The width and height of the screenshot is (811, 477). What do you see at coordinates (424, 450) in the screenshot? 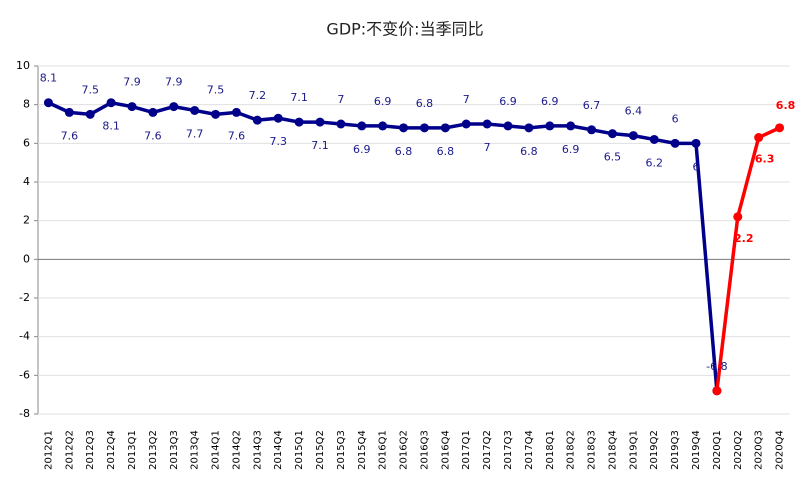
I see `x-tick-label: 2016Q3` at bounding box center [424, 450].